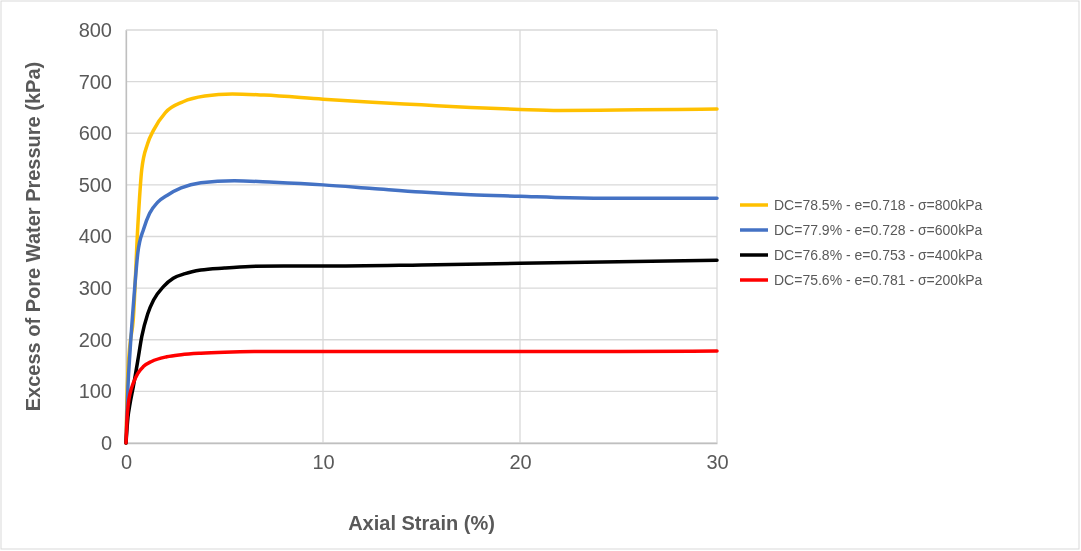  What do you see at coordinates (106, 442) in the screenshot?
I see `y-tick-label: 0` at bounding box center [106, 442].